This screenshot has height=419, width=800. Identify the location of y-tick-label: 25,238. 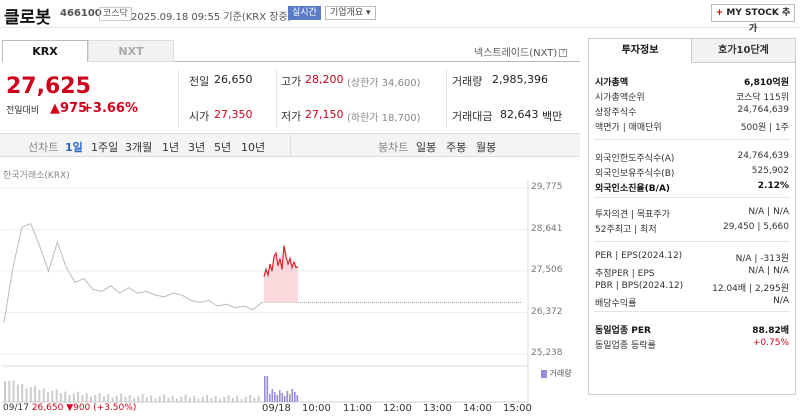
(547, 353).